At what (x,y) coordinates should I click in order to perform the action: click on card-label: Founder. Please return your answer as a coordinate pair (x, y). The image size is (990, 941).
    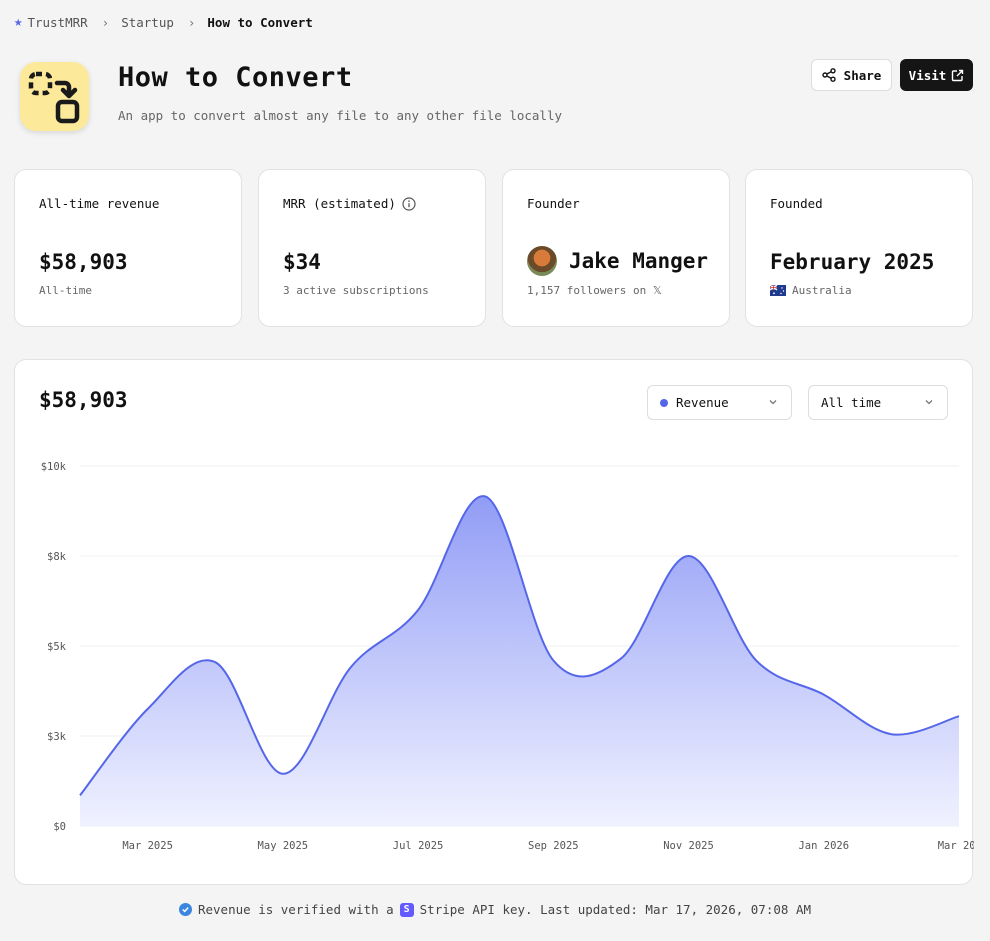
    Looking at the image, I should click on (553, 203).